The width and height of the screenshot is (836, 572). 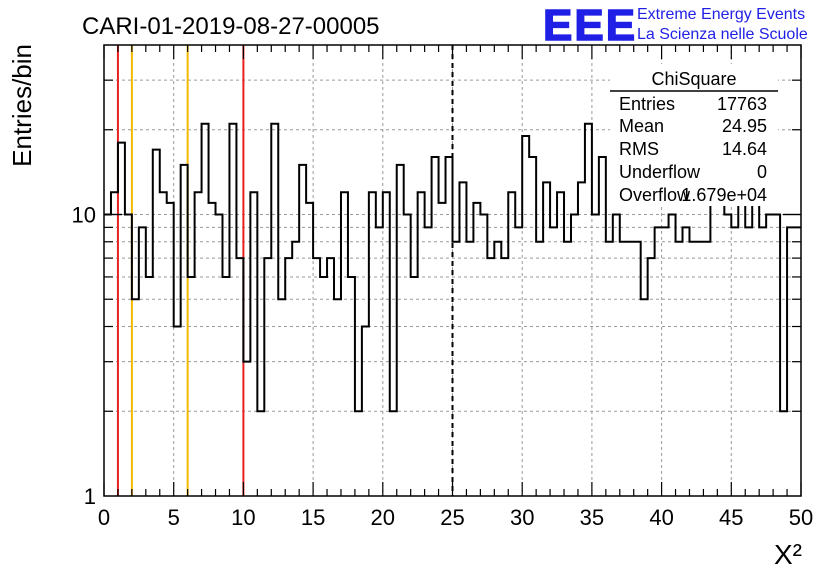 What do you see at coordinates (661, 517) in the screenshot?
I see `x-tick-label: 40` at bounding box center [661, 517].